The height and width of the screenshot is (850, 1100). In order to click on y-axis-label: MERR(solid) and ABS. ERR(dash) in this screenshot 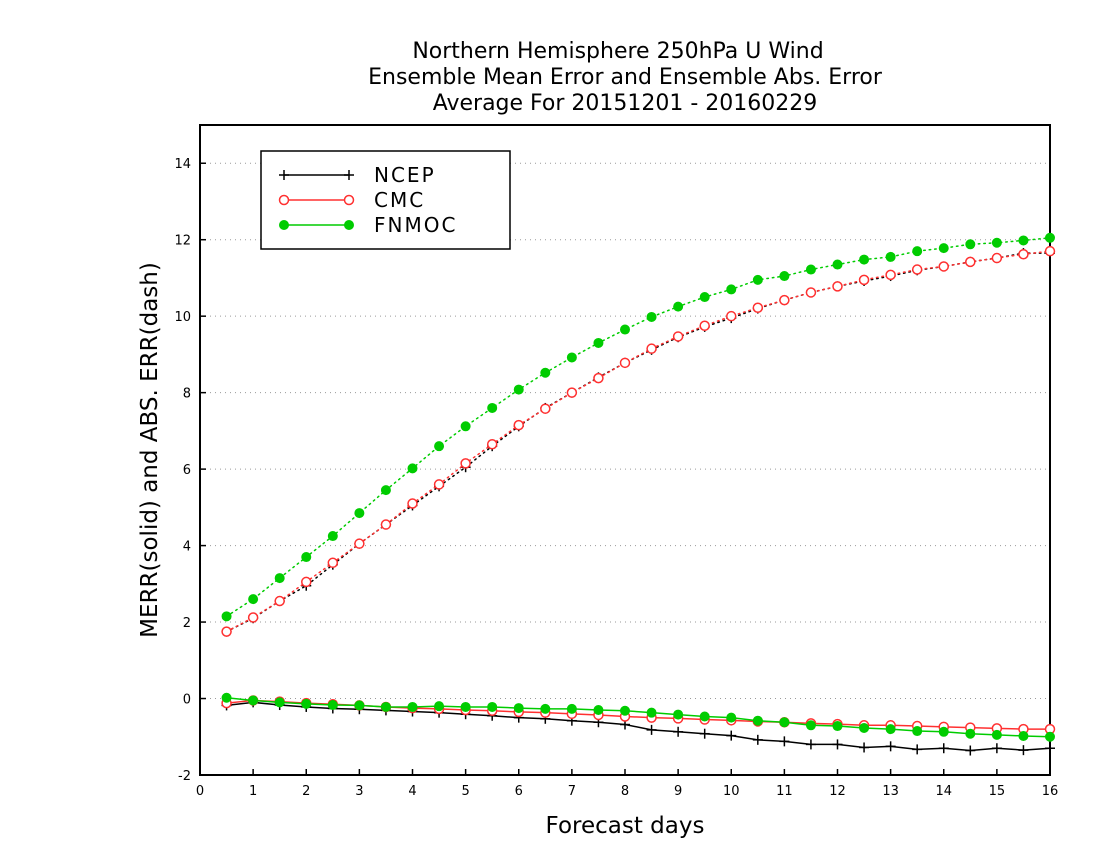, I will do `click(150, 450)`.